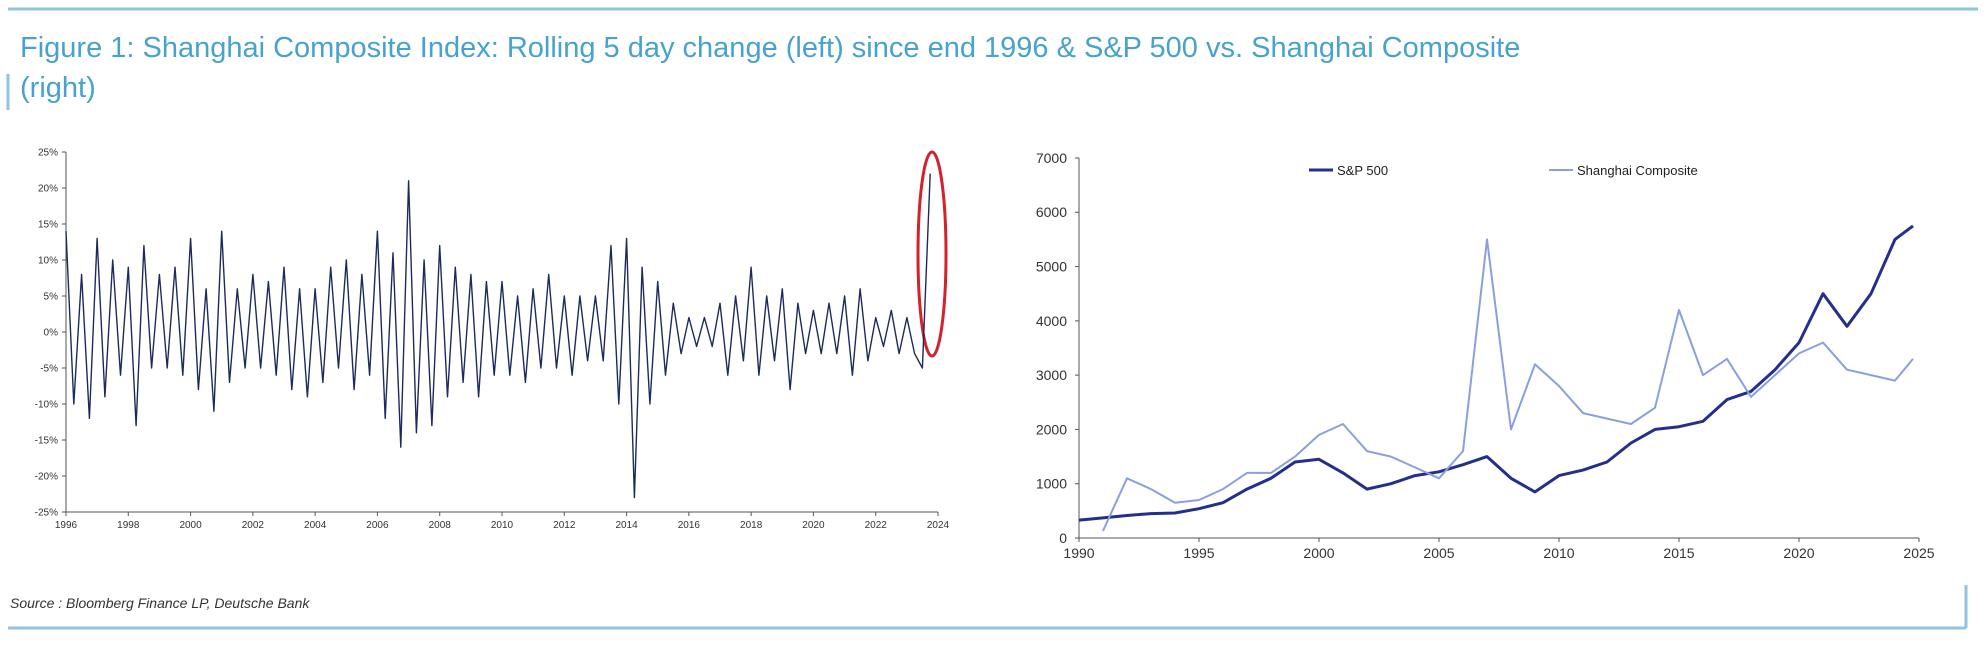 Image resolution: width=1986 pixels, height=648 pixels. Describe the element at coordinates (876, 525) in the screenshot. I see `x-tick-label: 2022` at that location.